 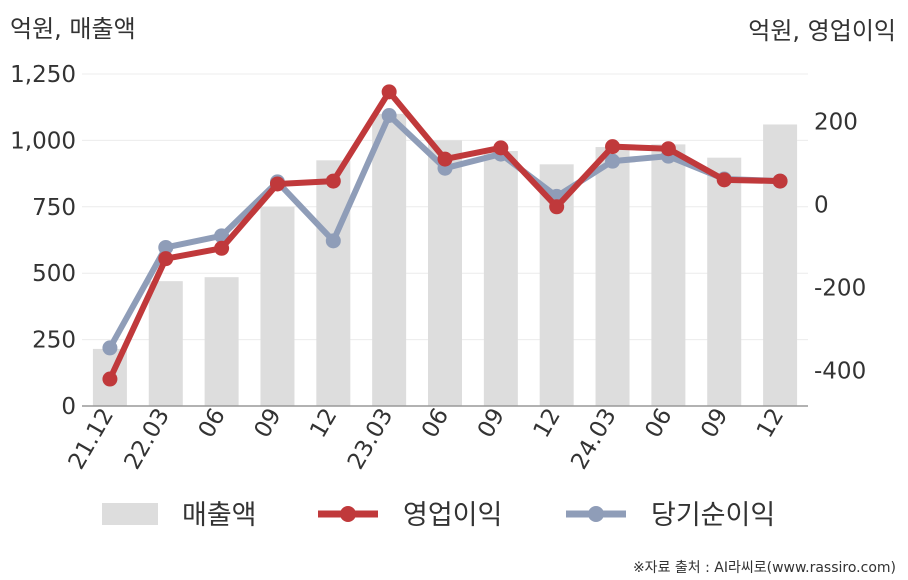 I want to click on right-axis-ticks: -400 -200 0 200, so click(x=840, y=247).